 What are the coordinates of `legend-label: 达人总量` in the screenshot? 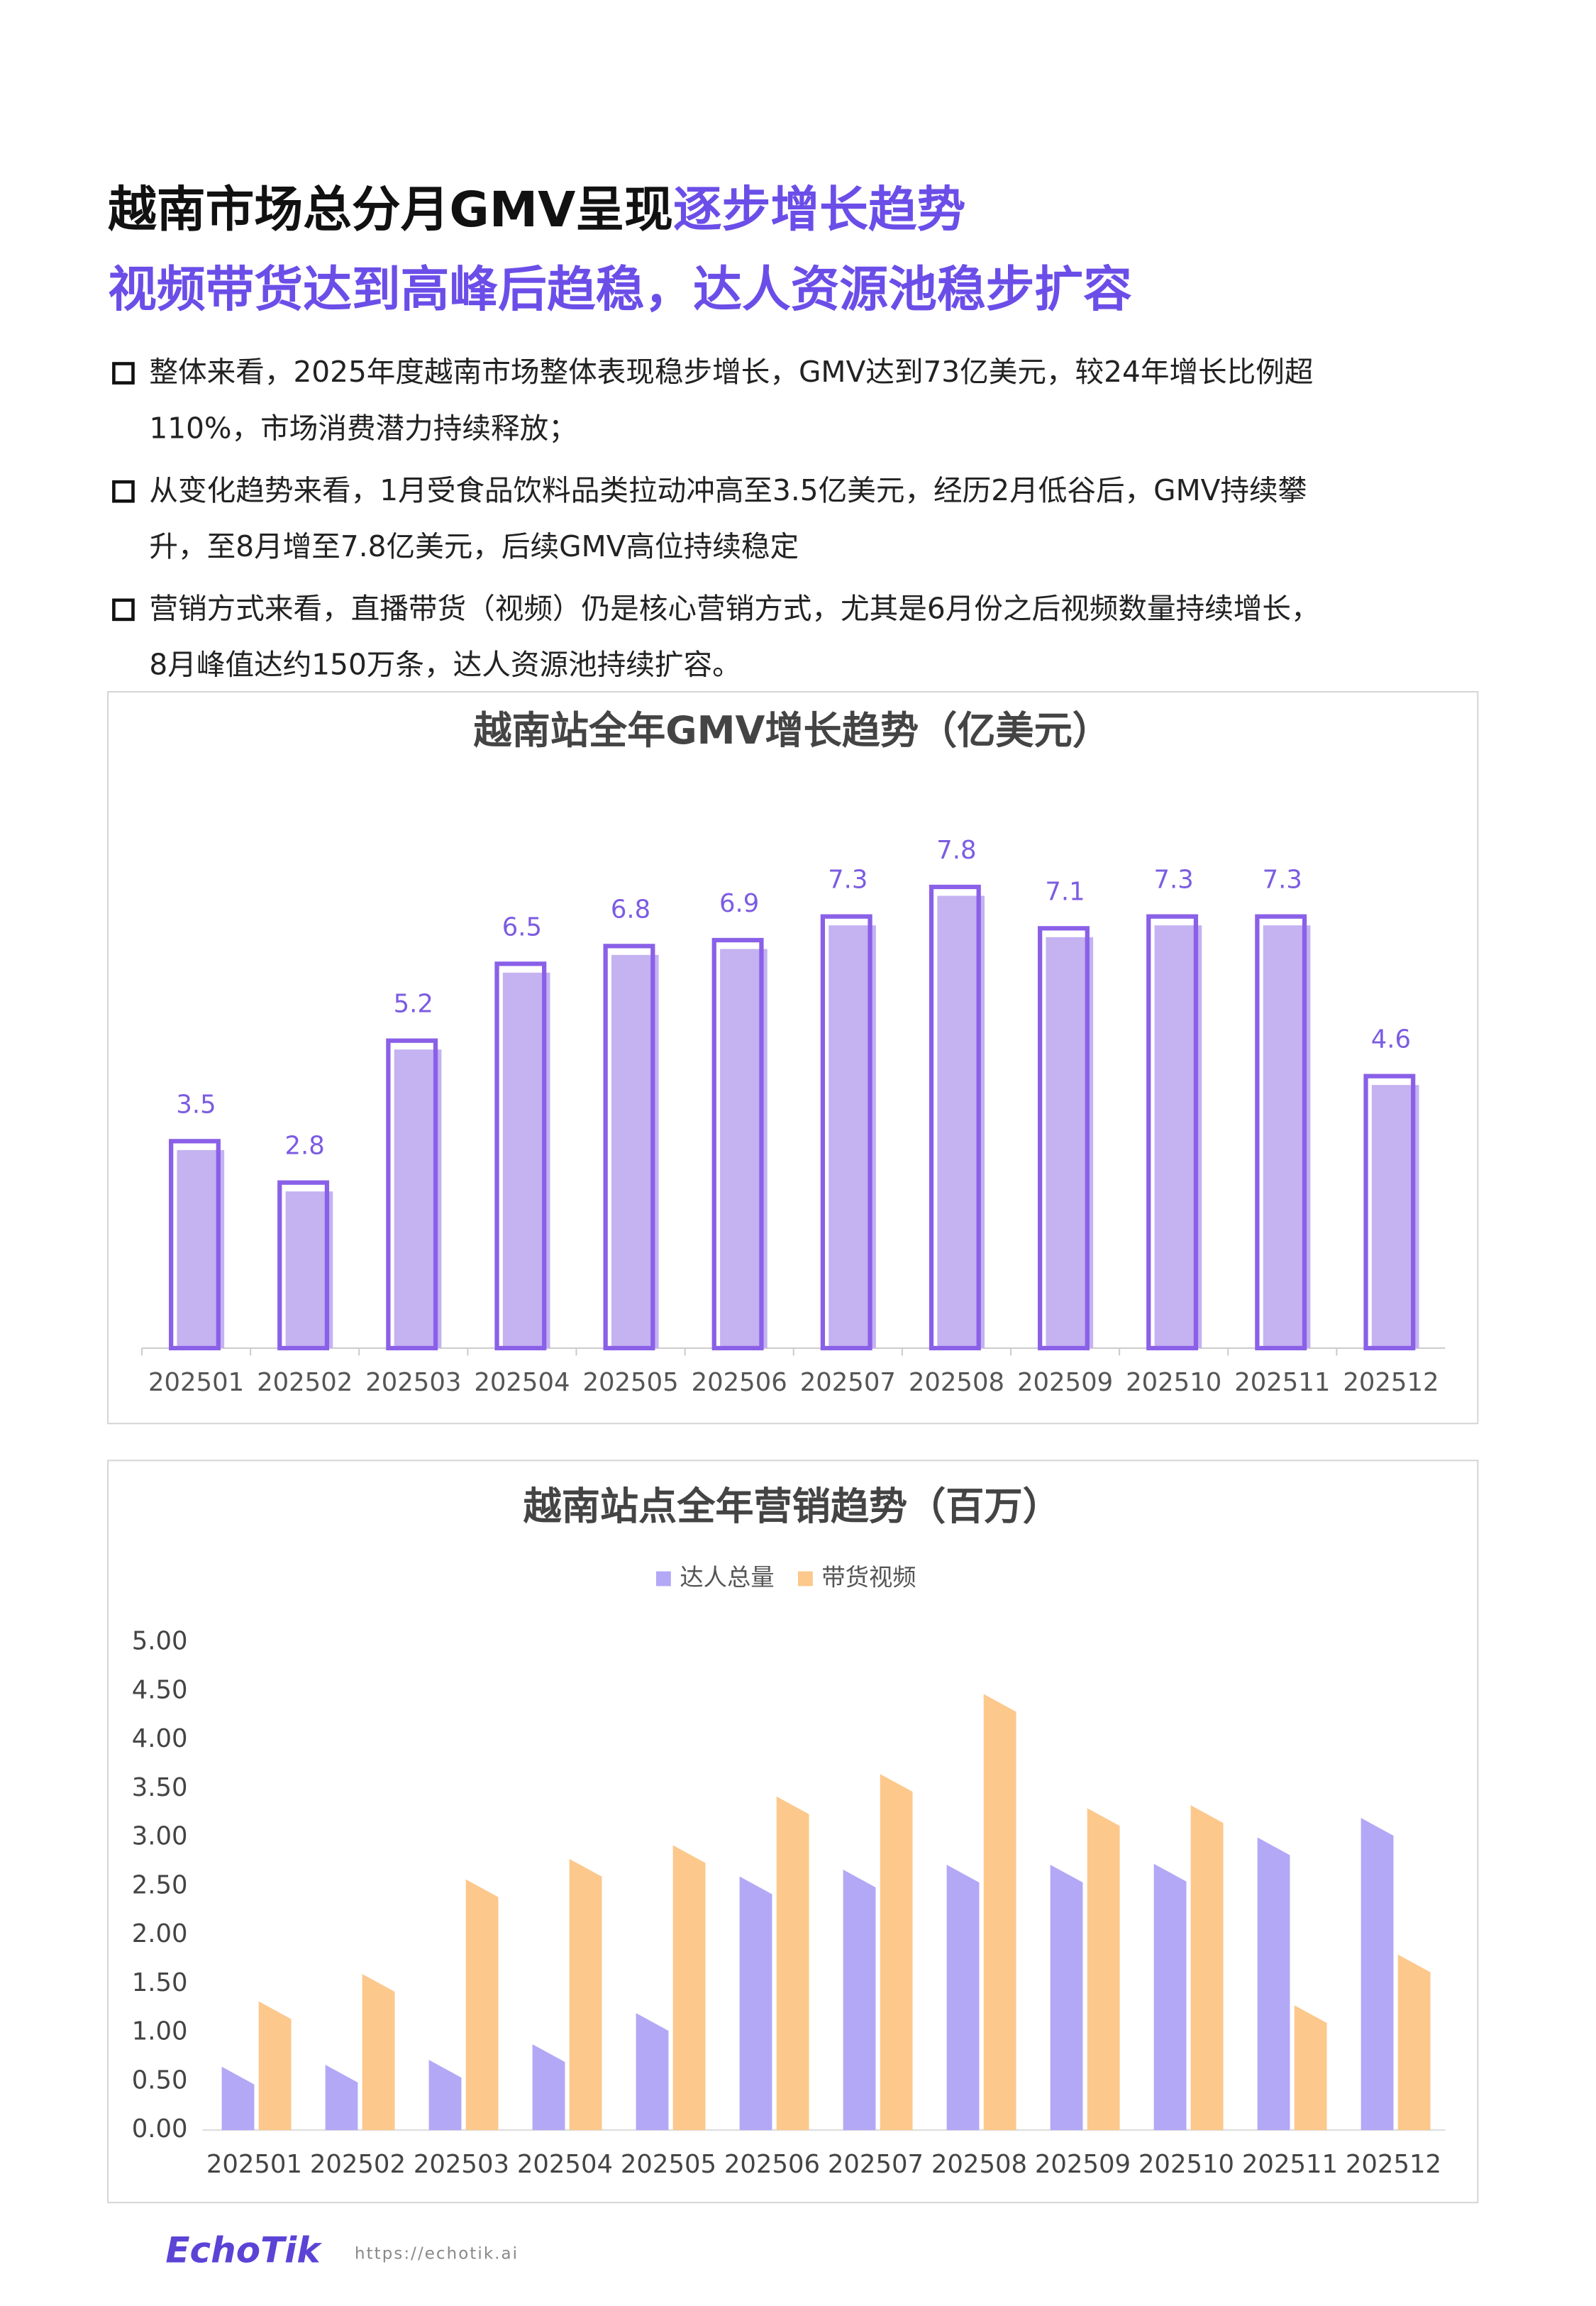 It's located at (727, 1577).